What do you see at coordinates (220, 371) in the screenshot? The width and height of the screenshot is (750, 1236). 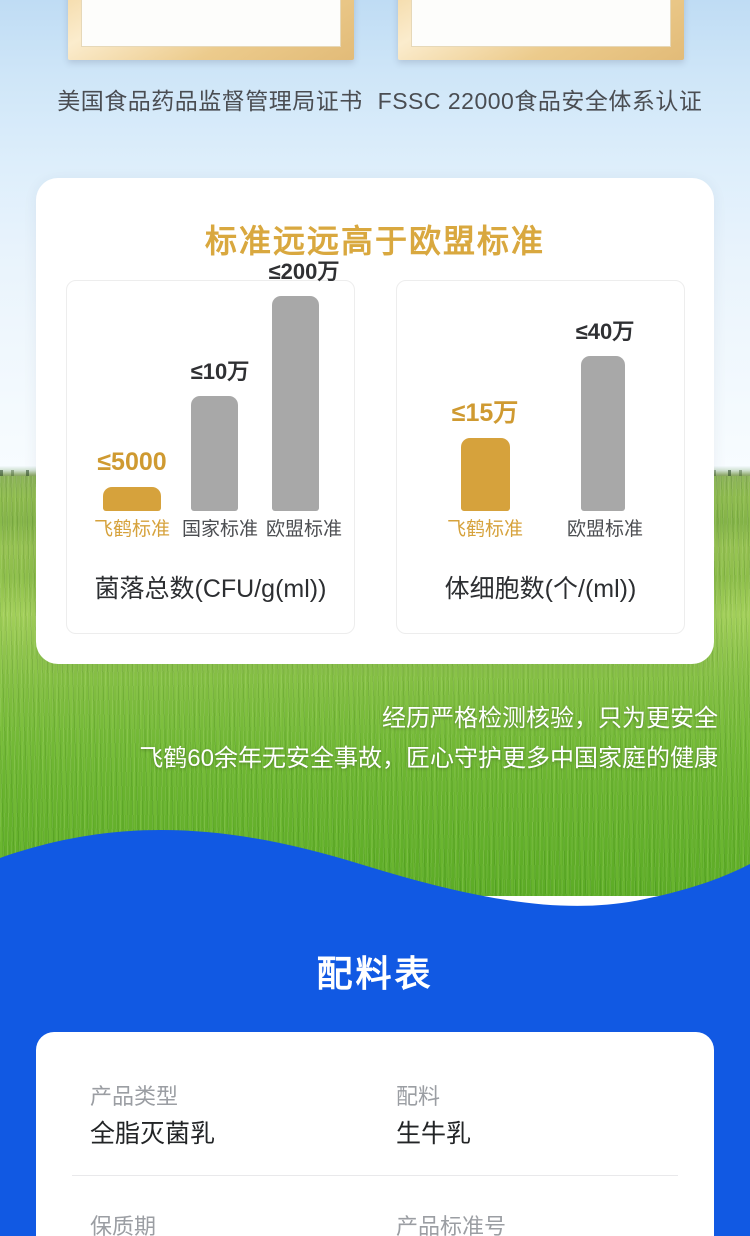 I see `bar-value-label-1: ≤10万` at bounding box center [220, 371].